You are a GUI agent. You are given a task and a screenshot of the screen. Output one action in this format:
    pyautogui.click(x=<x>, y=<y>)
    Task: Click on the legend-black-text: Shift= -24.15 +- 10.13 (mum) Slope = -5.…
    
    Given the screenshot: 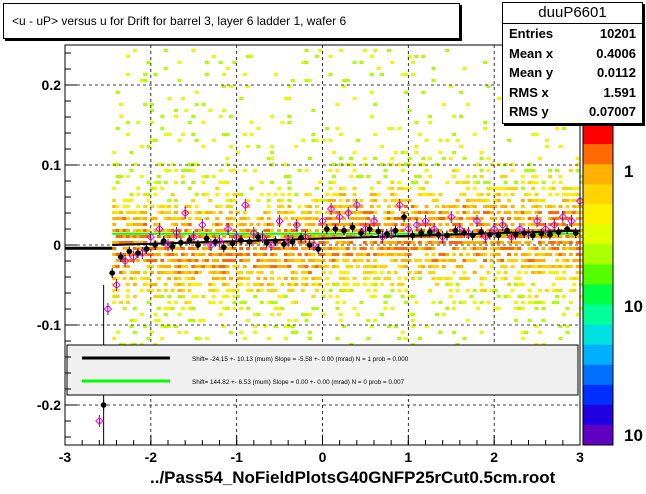 What is the action you would take?
    pyautogui.click(x=300, y=359)
    